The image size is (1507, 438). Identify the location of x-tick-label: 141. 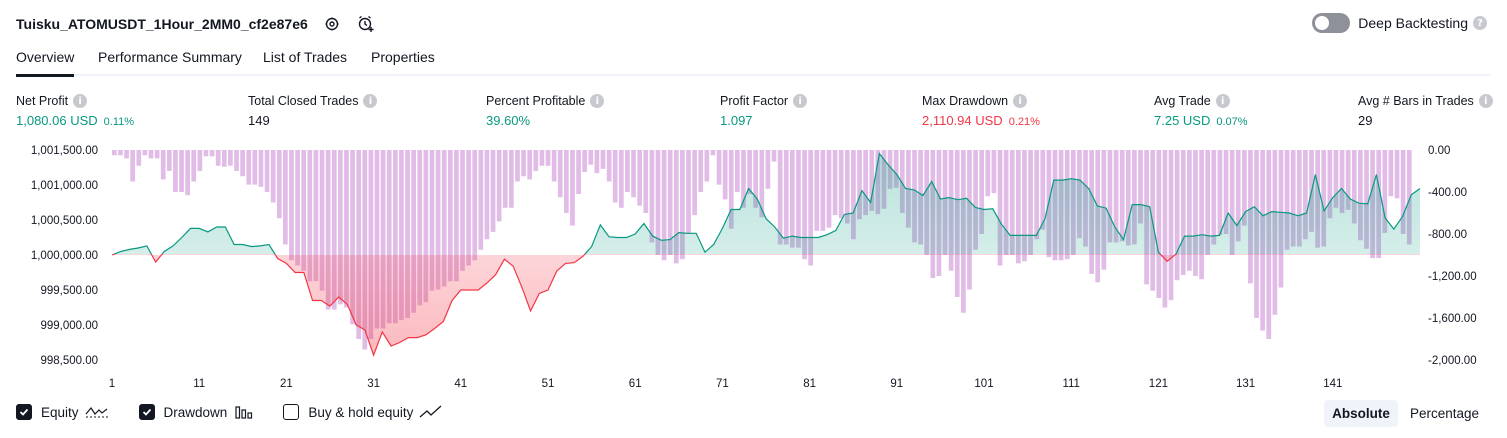
(1332, 384).